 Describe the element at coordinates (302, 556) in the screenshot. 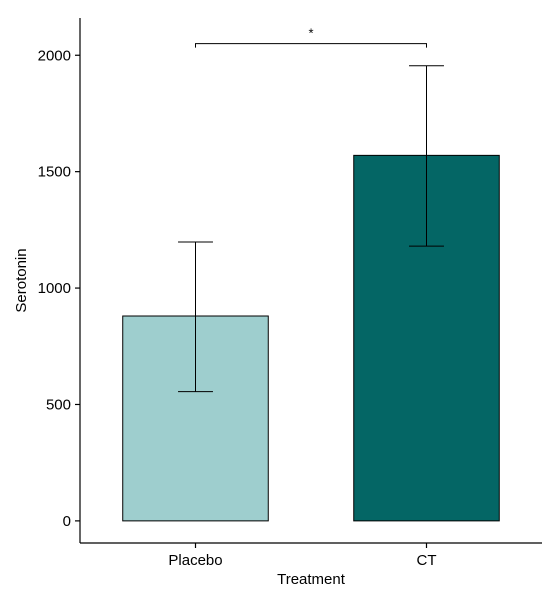

I see `x-axis-ticks: Placebo CT` at that location.